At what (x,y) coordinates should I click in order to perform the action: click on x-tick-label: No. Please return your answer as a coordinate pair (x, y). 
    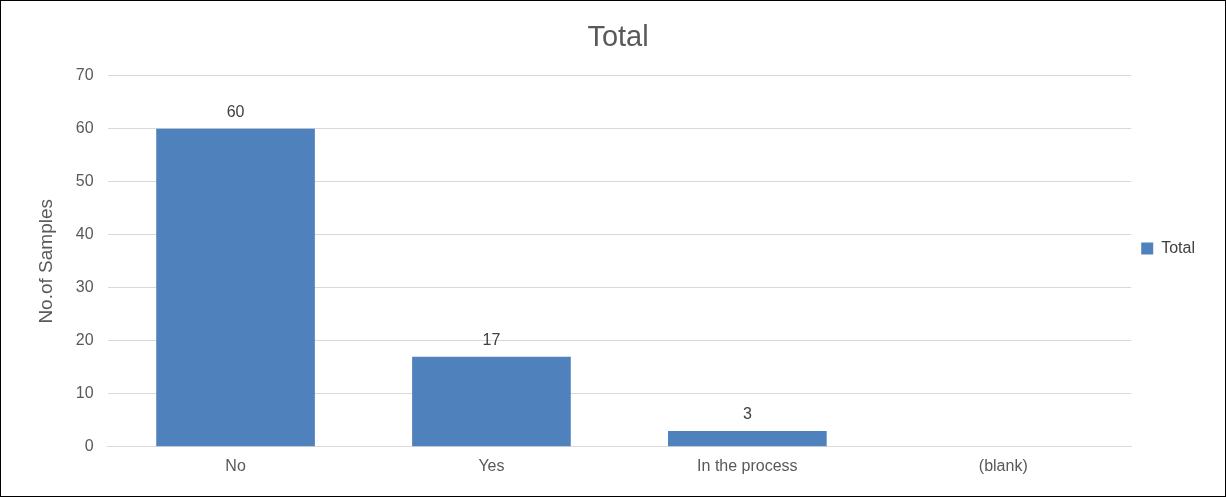
    Looking at the image, I should click on (235, 465).